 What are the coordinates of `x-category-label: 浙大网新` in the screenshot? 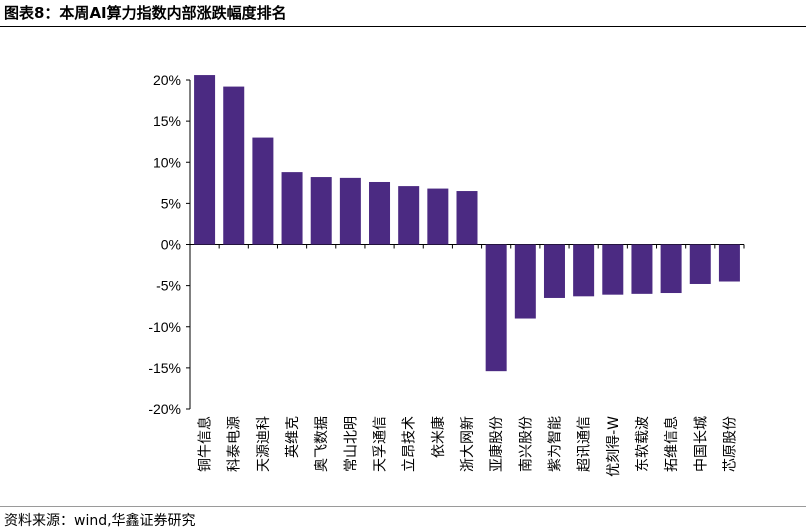 It's located at (468, 444).